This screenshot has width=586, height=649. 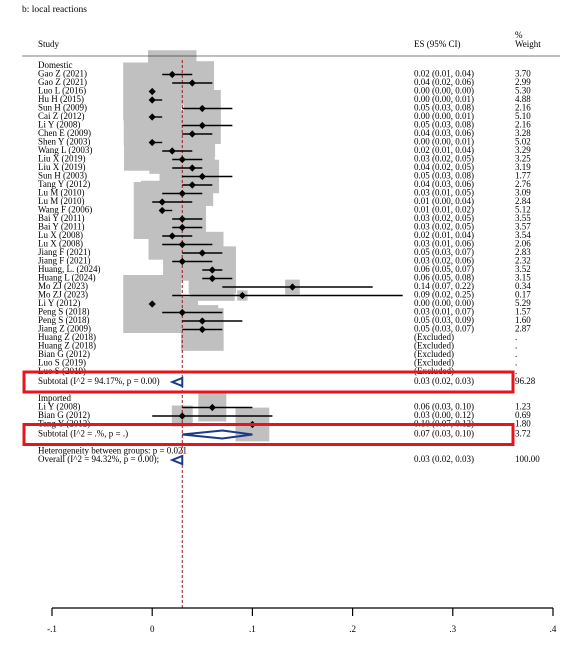 What do you see at coordinates (523, 91) in the screenshot?
I see `study-weight-text: 5.30` at bounding box center [523, 91].